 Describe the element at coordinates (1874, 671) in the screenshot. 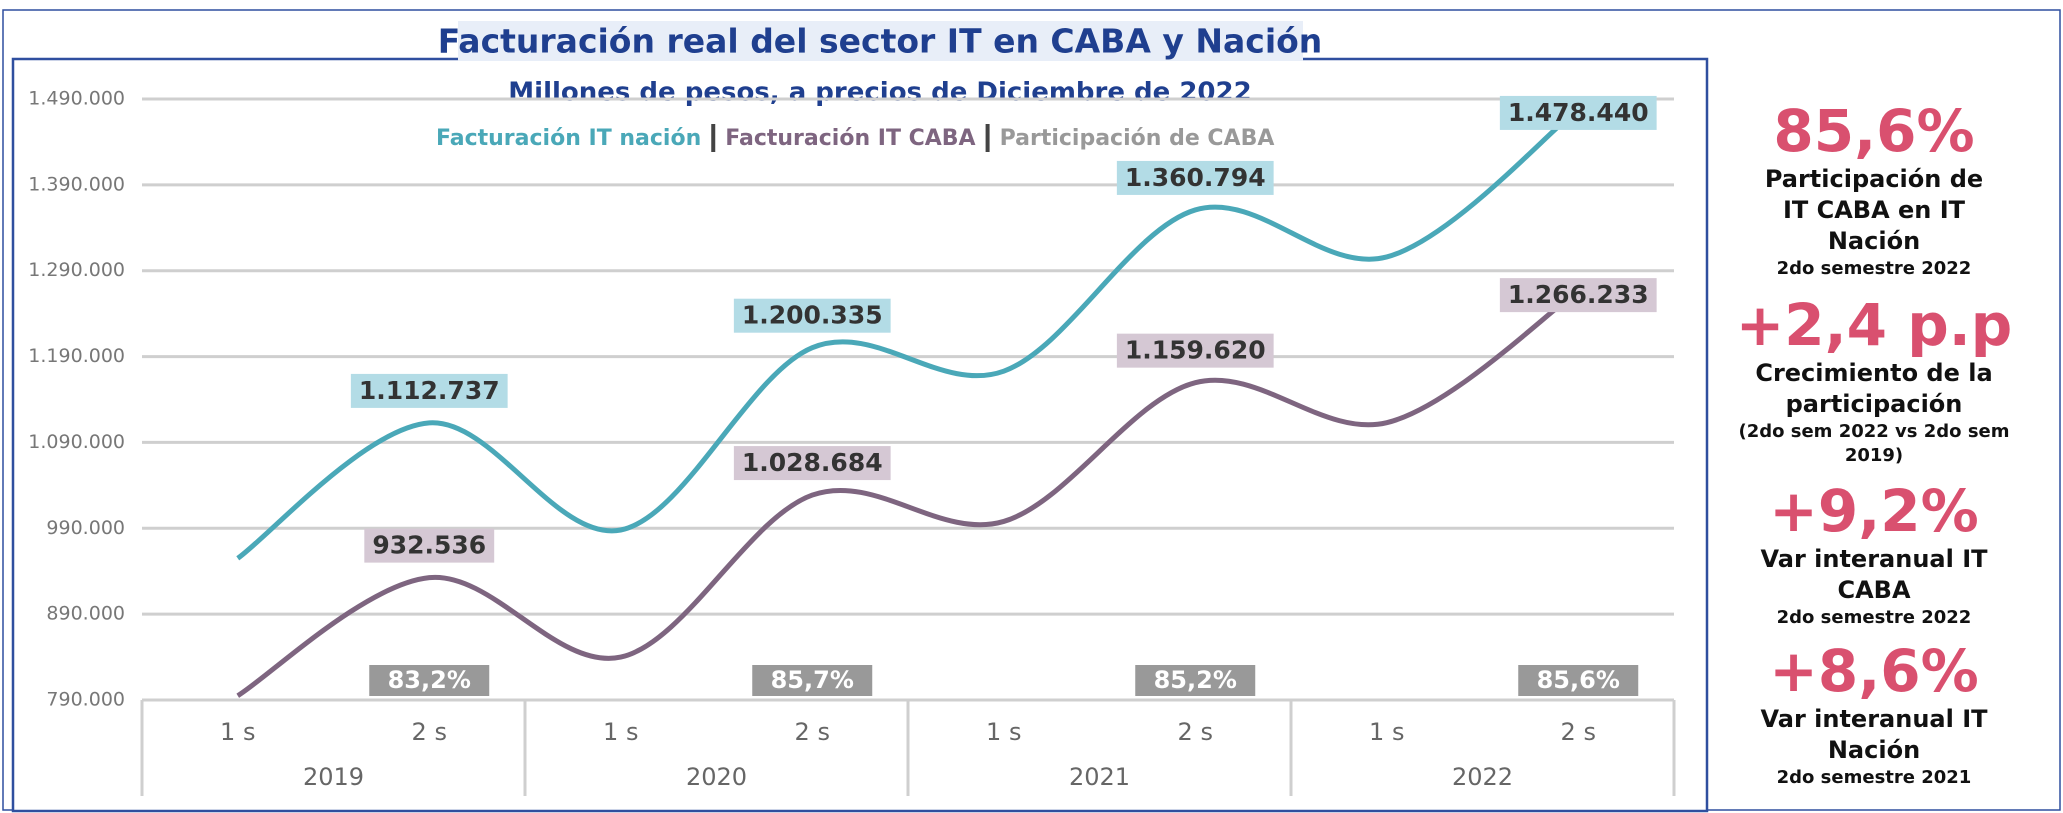

I see `kpi-value: +8,6%` at that location.